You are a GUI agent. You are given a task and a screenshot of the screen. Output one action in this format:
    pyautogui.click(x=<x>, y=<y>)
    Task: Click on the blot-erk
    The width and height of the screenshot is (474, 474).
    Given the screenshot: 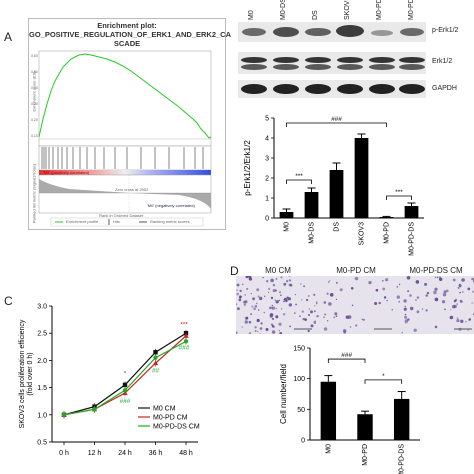 What is the action you would take?
    pyautogui.click(x=332, y=63)
    